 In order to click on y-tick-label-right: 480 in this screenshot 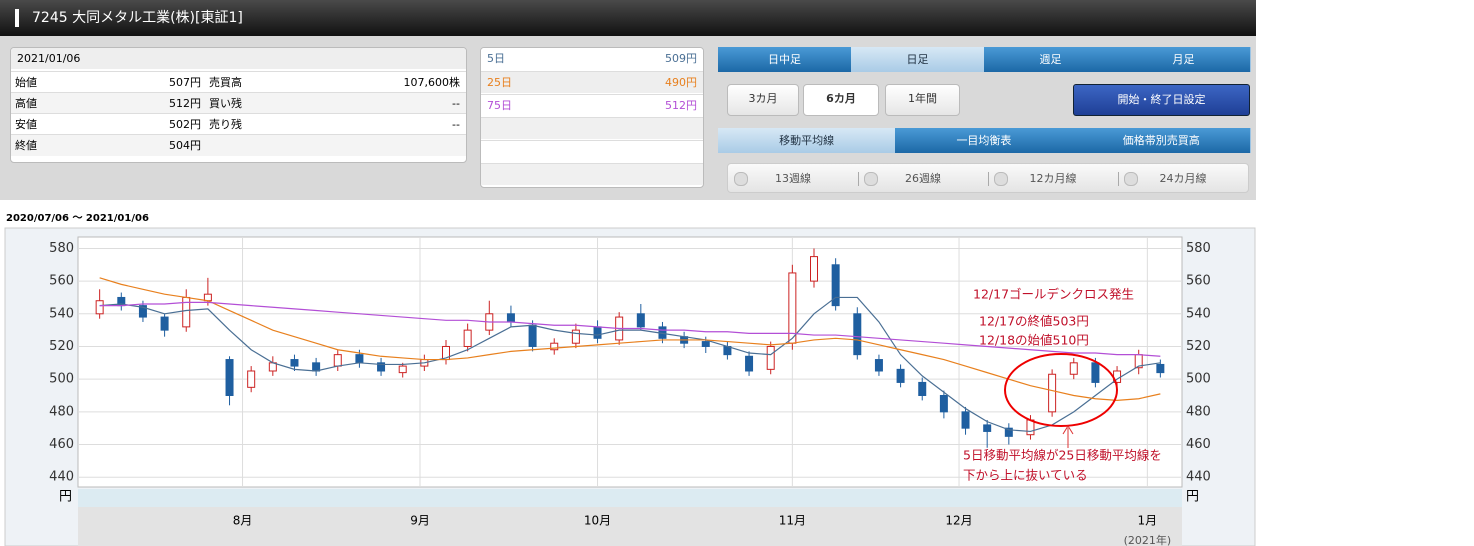, I will do `click(1198, 411)`.